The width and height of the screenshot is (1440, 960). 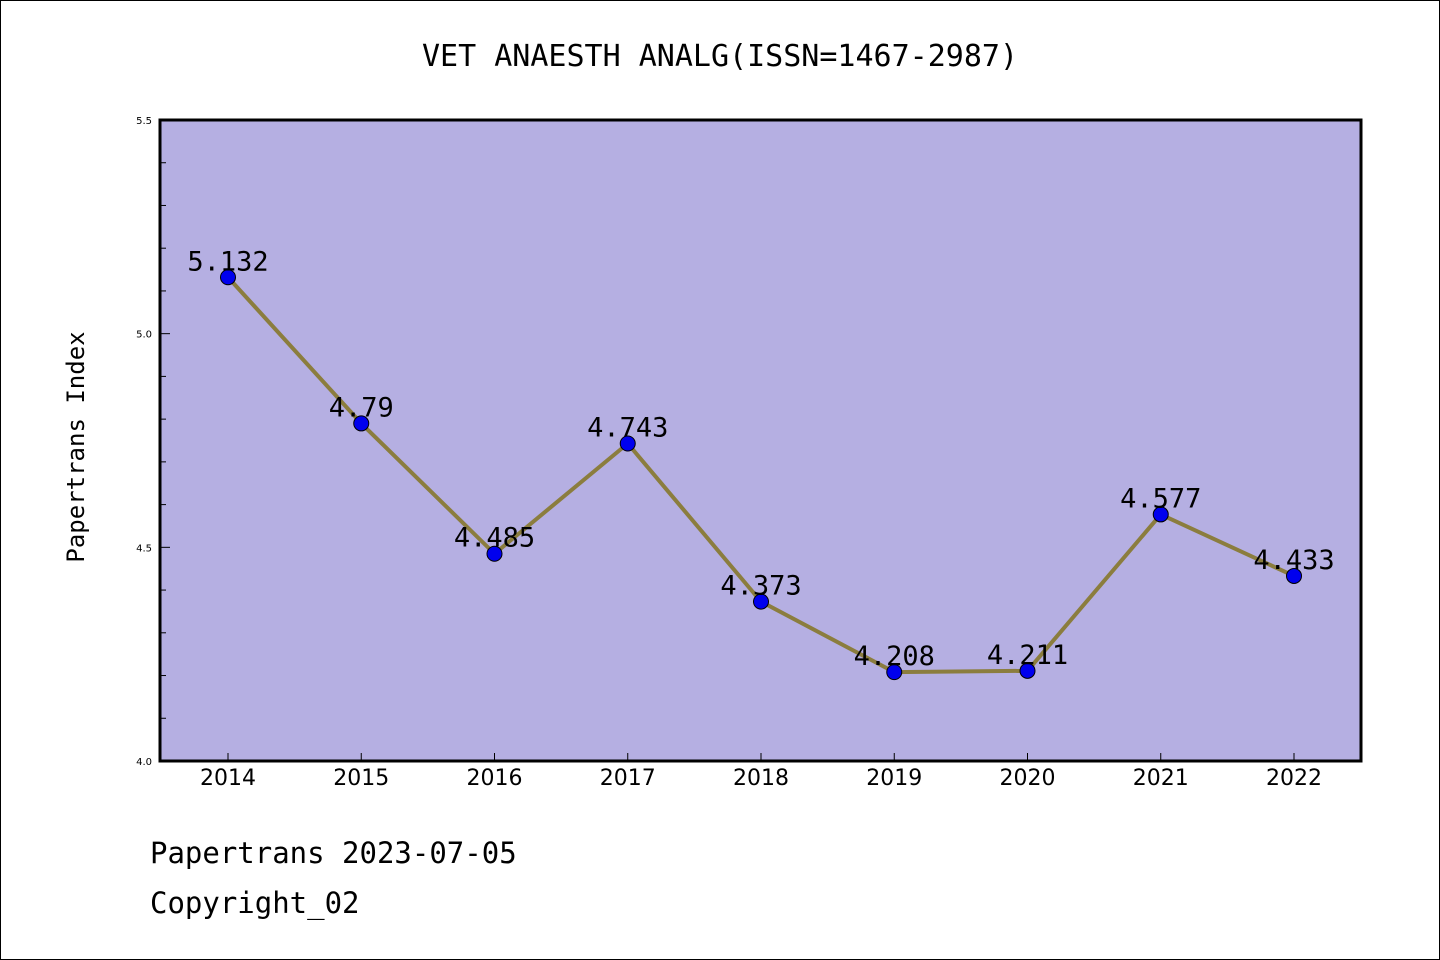 I want to click on x-tick-label: 2020, so click(x=1028, y=778).